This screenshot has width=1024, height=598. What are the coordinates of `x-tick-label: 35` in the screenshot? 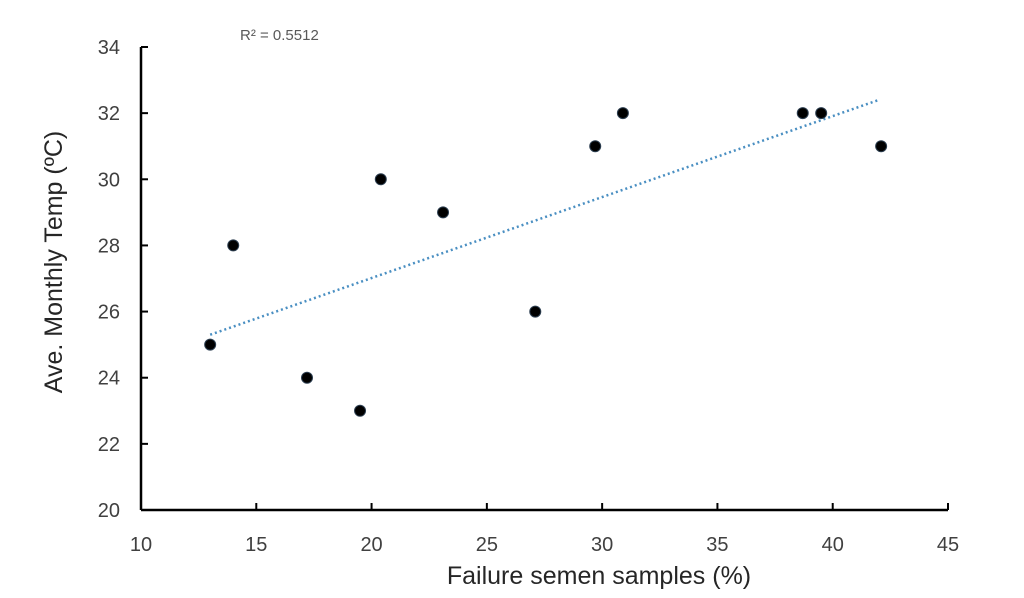 It's located at (717, 545).